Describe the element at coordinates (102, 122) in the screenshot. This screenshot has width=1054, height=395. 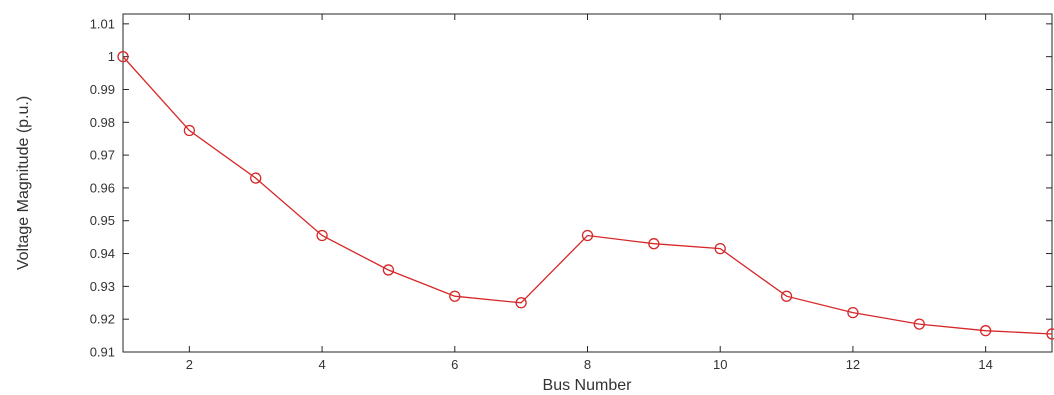
I see `y-tick-label: 0.98` at that location.